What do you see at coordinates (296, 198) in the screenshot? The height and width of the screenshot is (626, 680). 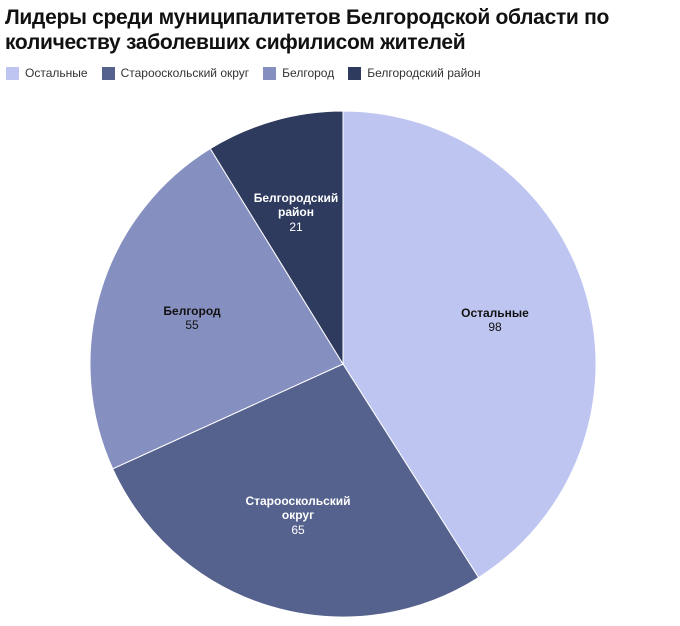 I see `slice-label-belgorodsky-rayon: Белгородский` at bounding box center [296, 198].